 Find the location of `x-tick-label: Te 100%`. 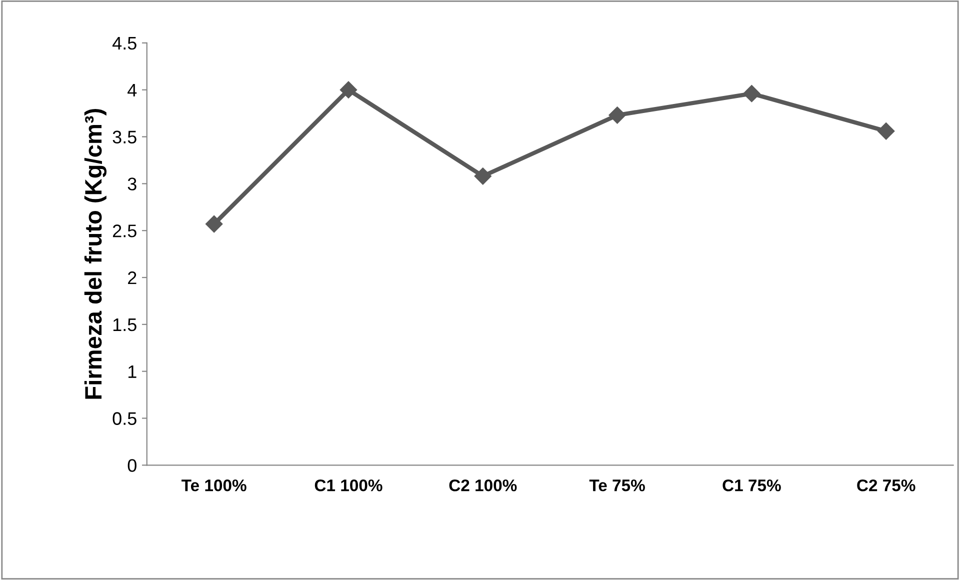

x-tick-label: Te 100% is located at coordinates (214, 485).